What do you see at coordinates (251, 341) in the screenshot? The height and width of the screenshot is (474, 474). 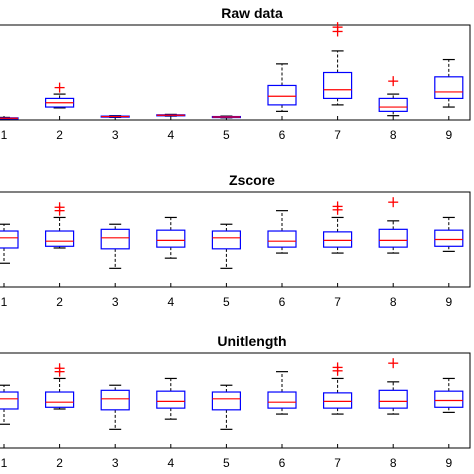 I see `panel-title: Unitlength` at bounding box center [251, 341].